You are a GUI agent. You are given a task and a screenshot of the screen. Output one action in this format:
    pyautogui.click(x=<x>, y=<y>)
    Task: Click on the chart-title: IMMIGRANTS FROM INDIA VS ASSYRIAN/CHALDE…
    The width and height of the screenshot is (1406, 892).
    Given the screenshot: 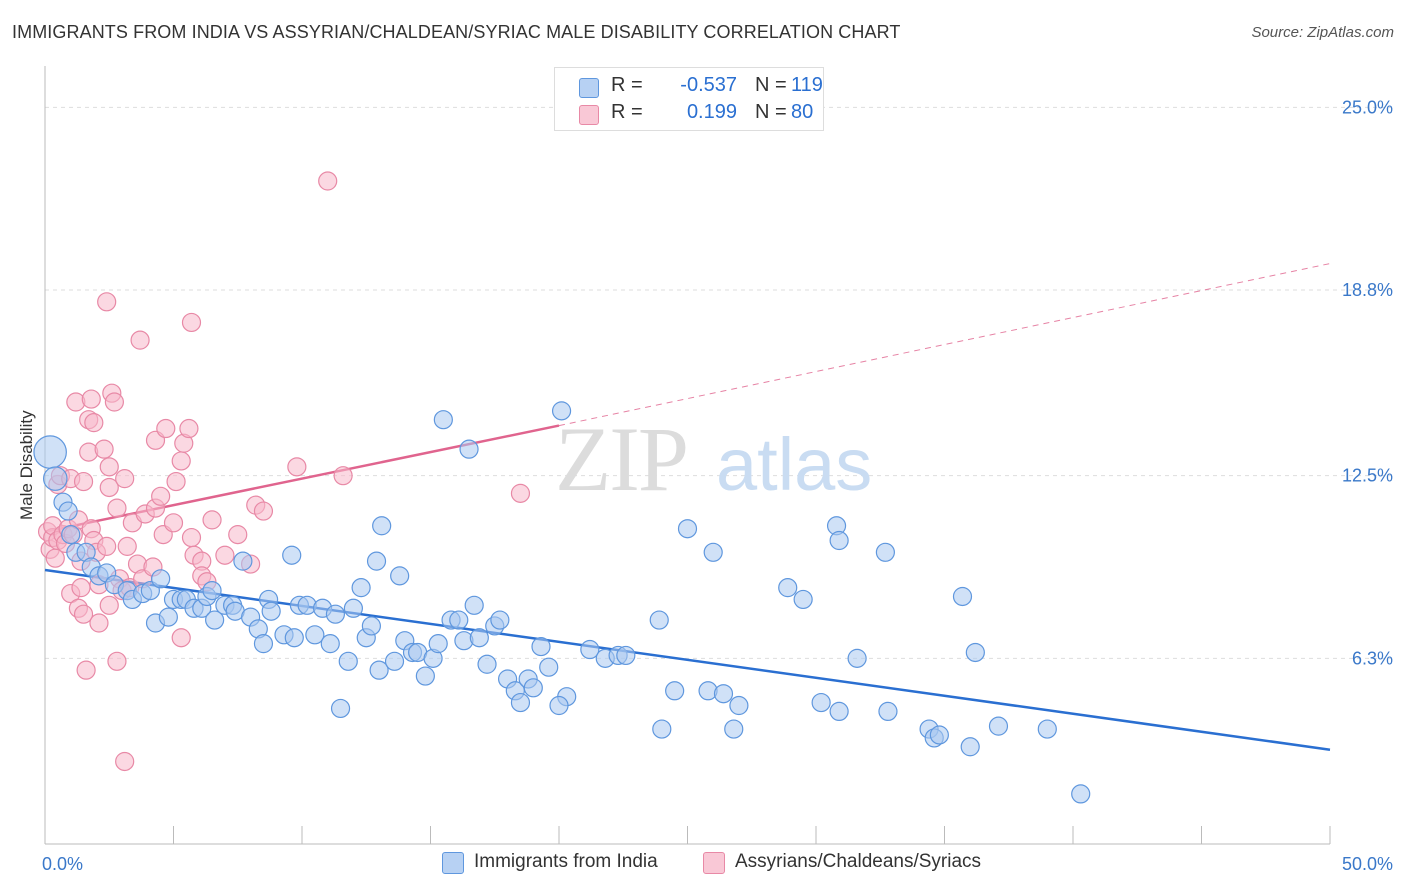 What is the action you would take?
    pyautogui.click(x=456, y=32)
    